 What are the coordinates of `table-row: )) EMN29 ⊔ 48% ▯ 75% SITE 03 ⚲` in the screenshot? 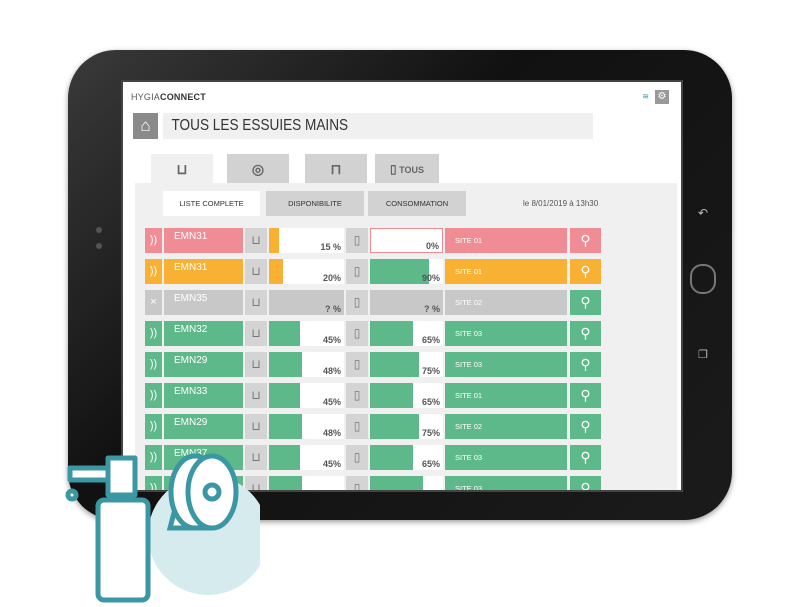 It's located at (373, 364).